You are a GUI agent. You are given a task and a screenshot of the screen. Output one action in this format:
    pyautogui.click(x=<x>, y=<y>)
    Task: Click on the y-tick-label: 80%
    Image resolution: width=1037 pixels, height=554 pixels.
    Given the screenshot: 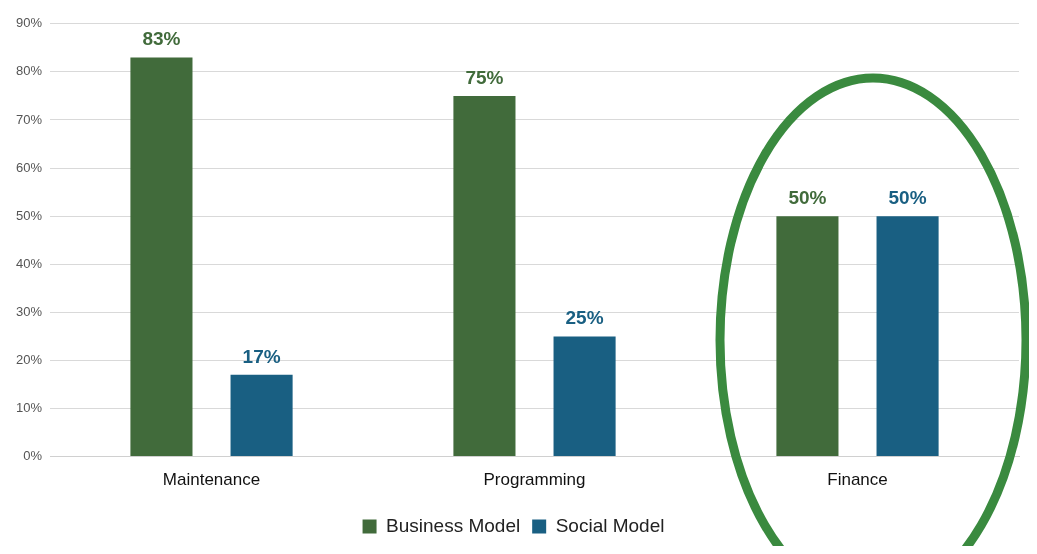 What is the action you would take?
    pyautogui.click(x=29, y=71)
    